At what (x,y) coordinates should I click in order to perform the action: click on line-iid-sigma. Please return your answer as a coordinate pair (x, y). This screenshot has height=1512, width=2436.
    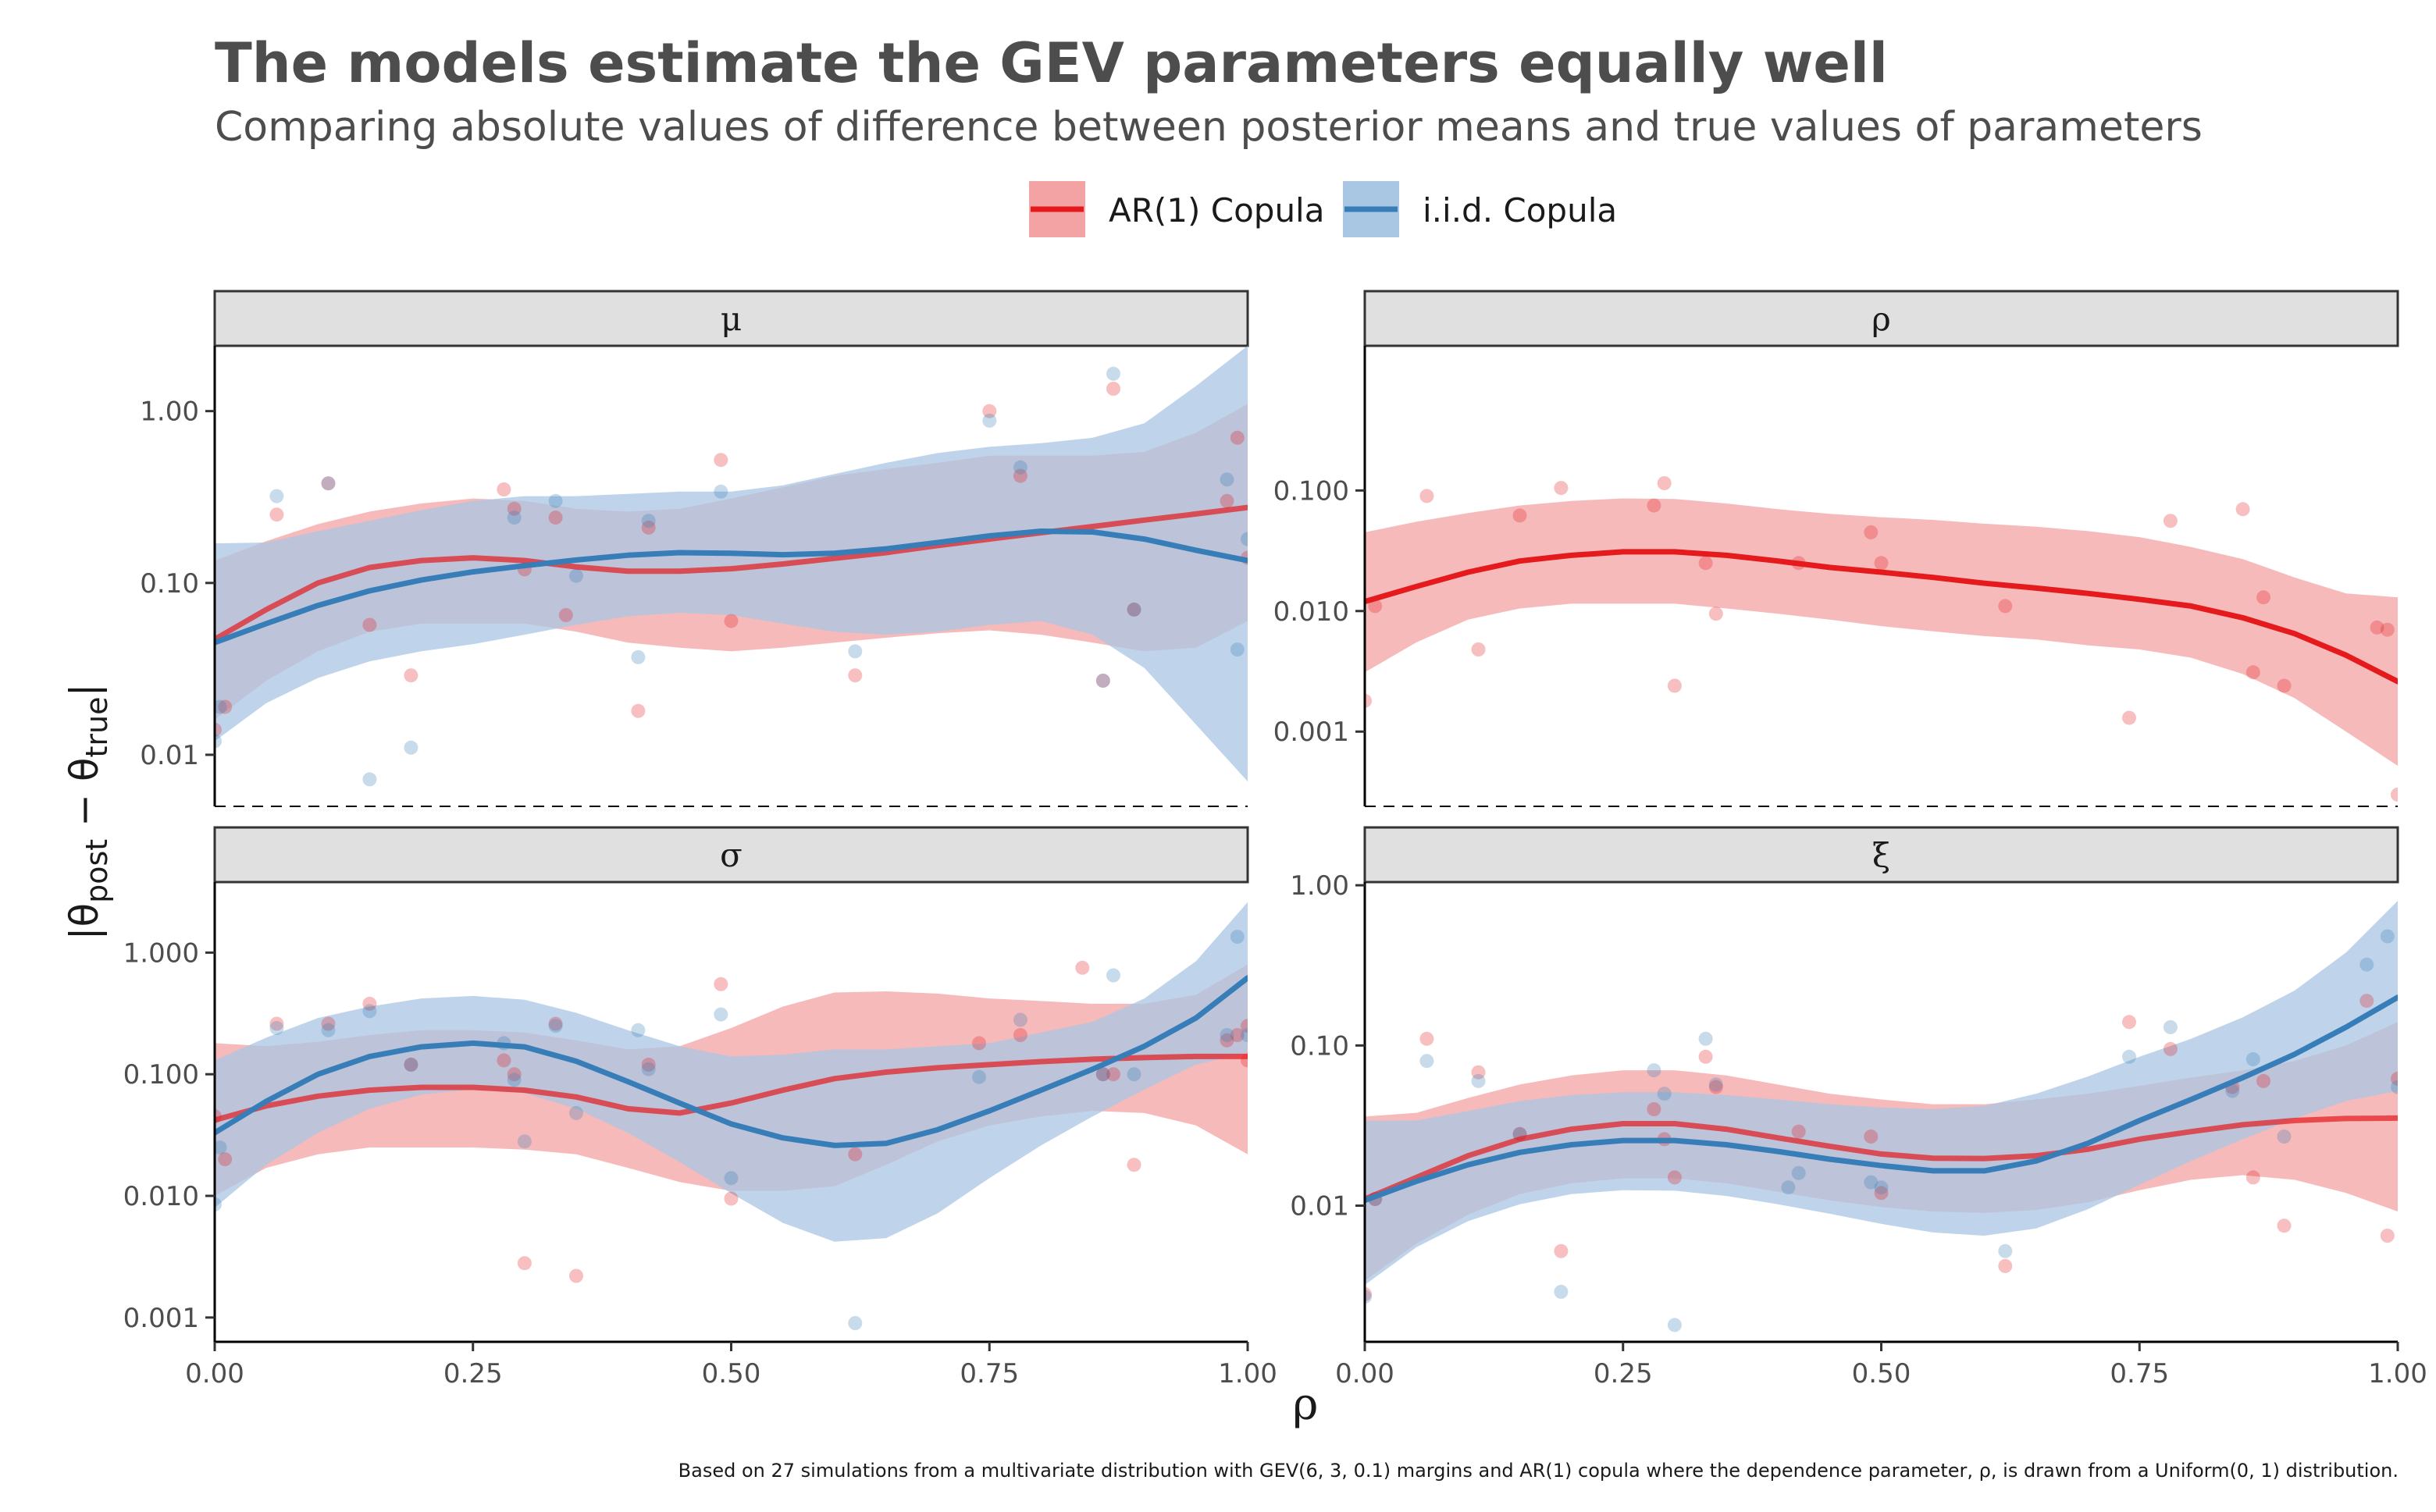
    Looking at the image, I should click on (731, 1061).